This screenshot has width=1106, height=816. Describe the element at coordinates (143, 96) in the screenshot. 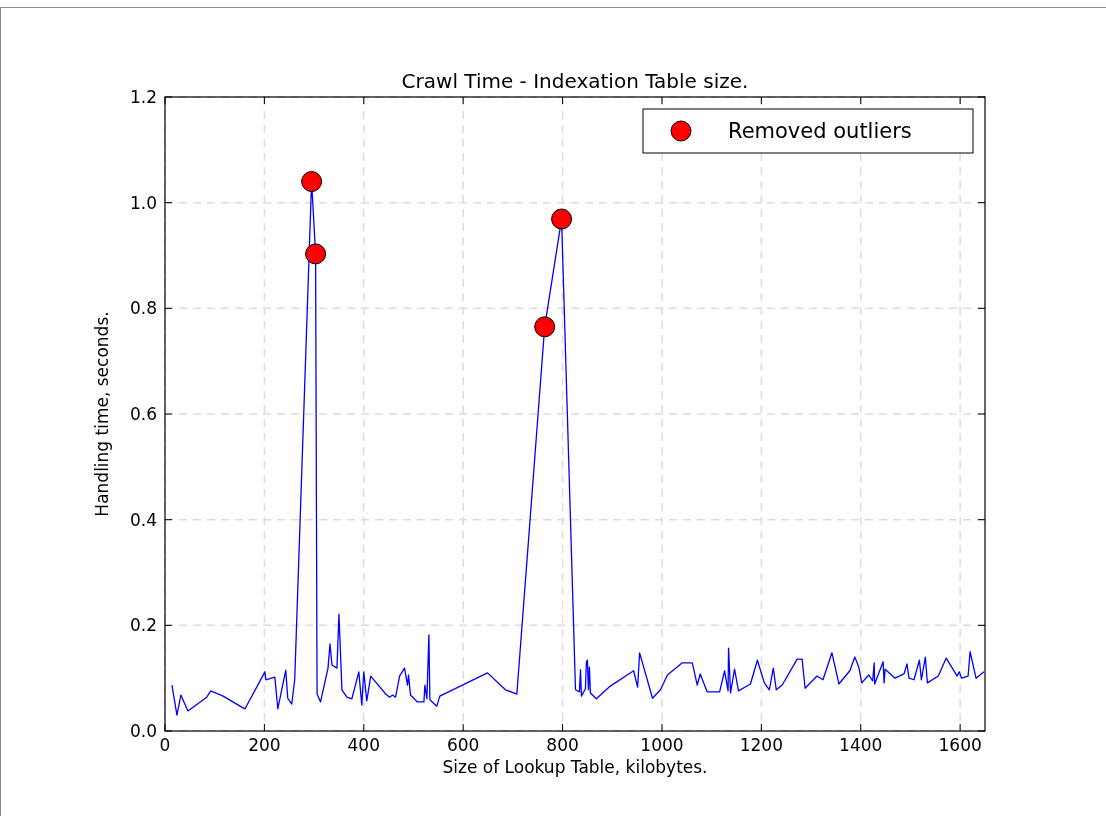

I see `y-tick-label: 1.2` at that location.